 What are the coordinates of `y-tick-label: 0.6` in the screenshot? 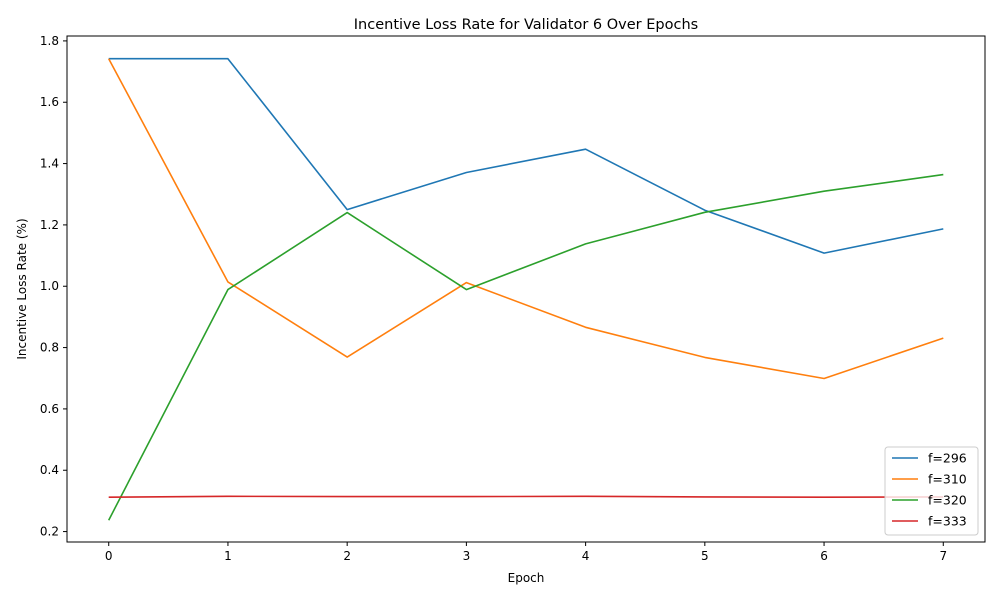 It's located at (49, 409).